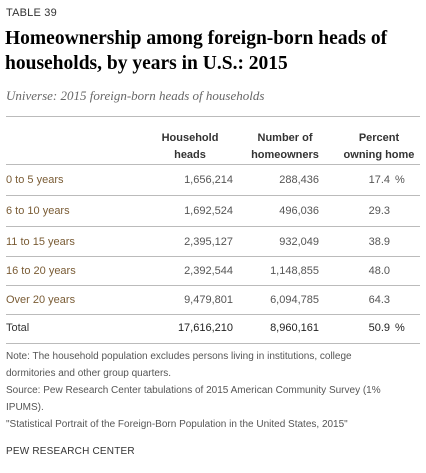  Describe the element at coordinates (379, 271) in the screenshot. I see `cell-percent: 48.0` at that location.